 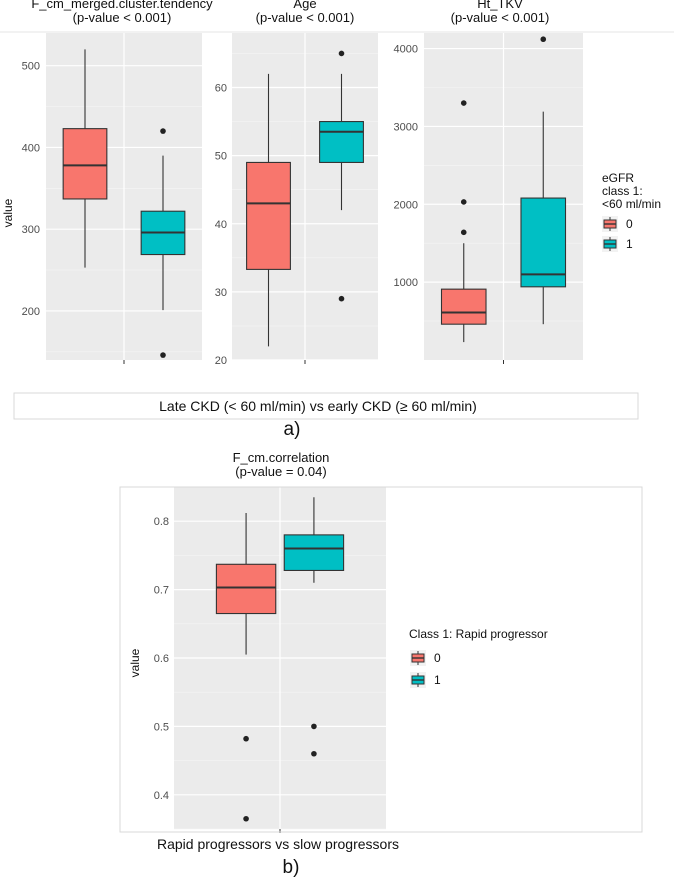 I want to click on chart-age: 20 30 40 50 60 Age(p-value < 0.001), so click(x=296, y=183).